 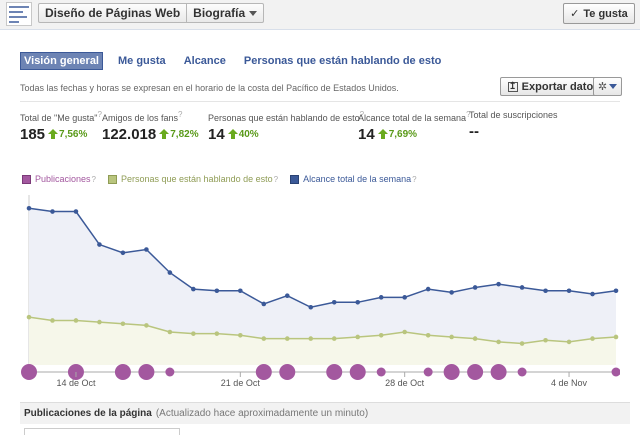 What do you see at coordinates (184, 134) in the screenshot?
I see `stat-change: 7,82%` at bounding box center [184, 134].